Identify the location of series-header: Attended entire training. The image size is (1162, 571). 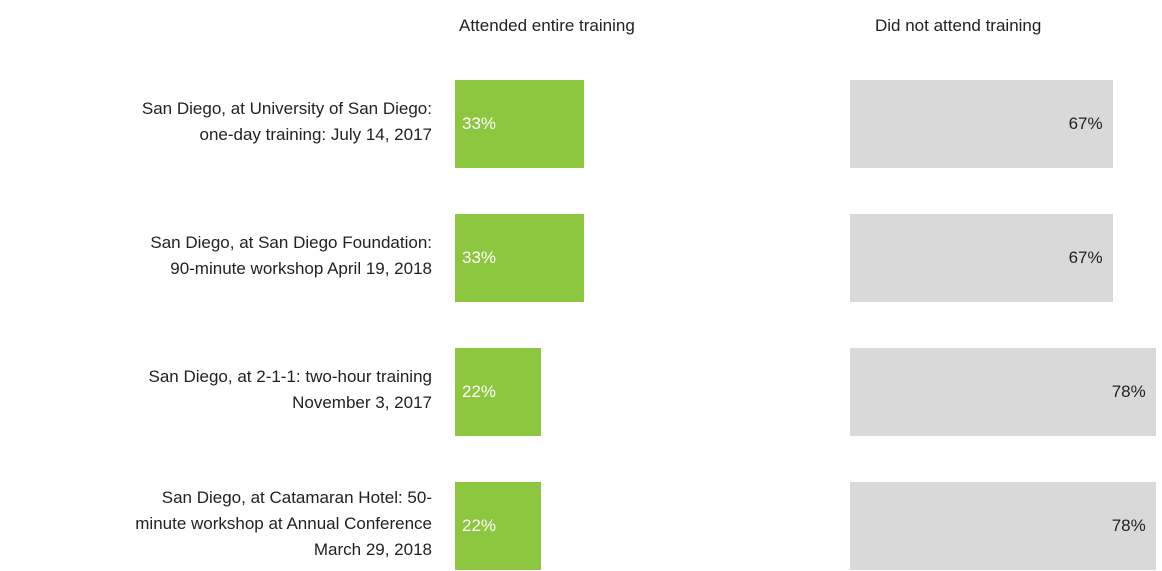
(547, 25).